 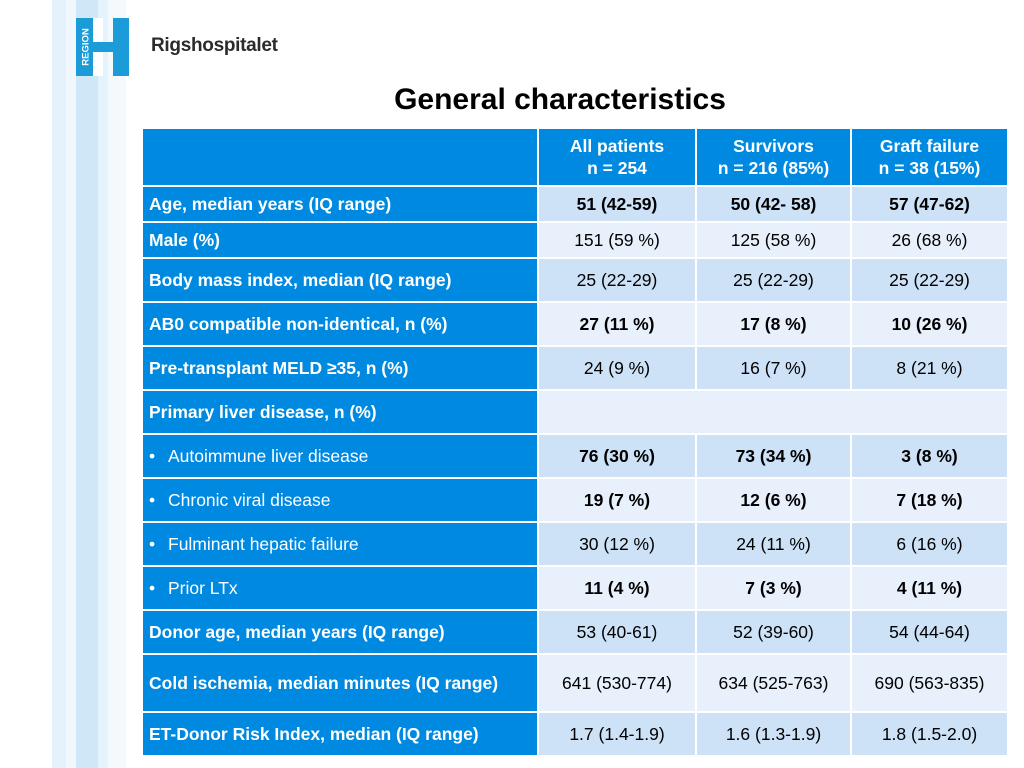 What do you see at coordinates (300, 280) in the screenshot?
I see `row-label: Body mass index, median (IQ range)` at bounding box center [300, 280].